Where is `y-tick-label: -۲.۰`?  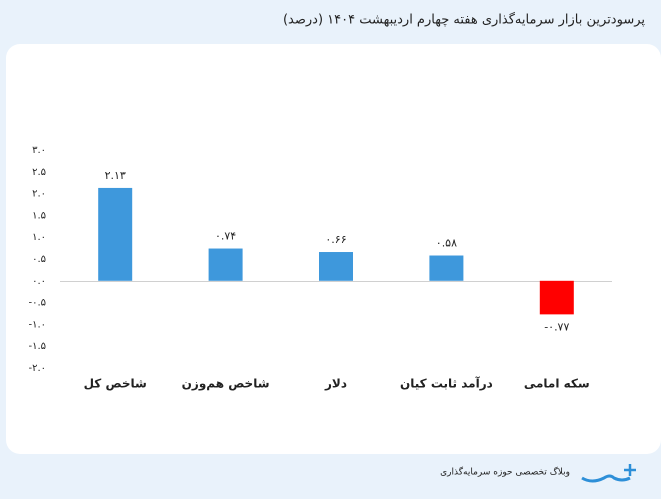
y-tick-label: -۲.۰ is located at coordinates (37, 368).